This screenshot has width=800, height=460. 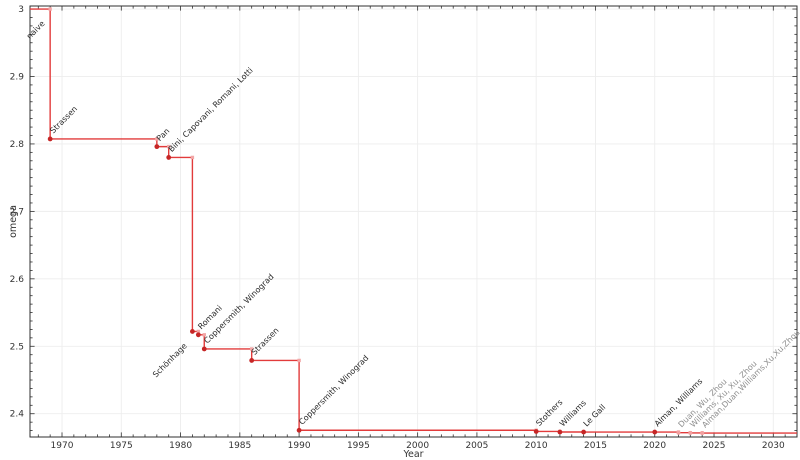 I want to click on y-tick-label: 2.7, so click(x=17, y=212).